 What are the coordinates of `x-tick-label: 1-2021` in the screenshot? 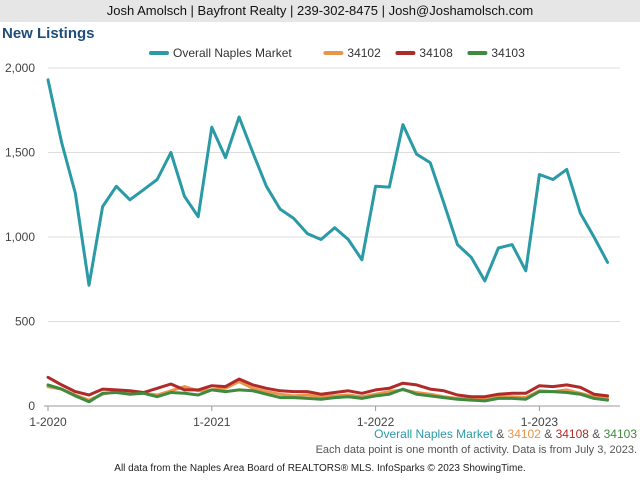 It's located at (212, 422).